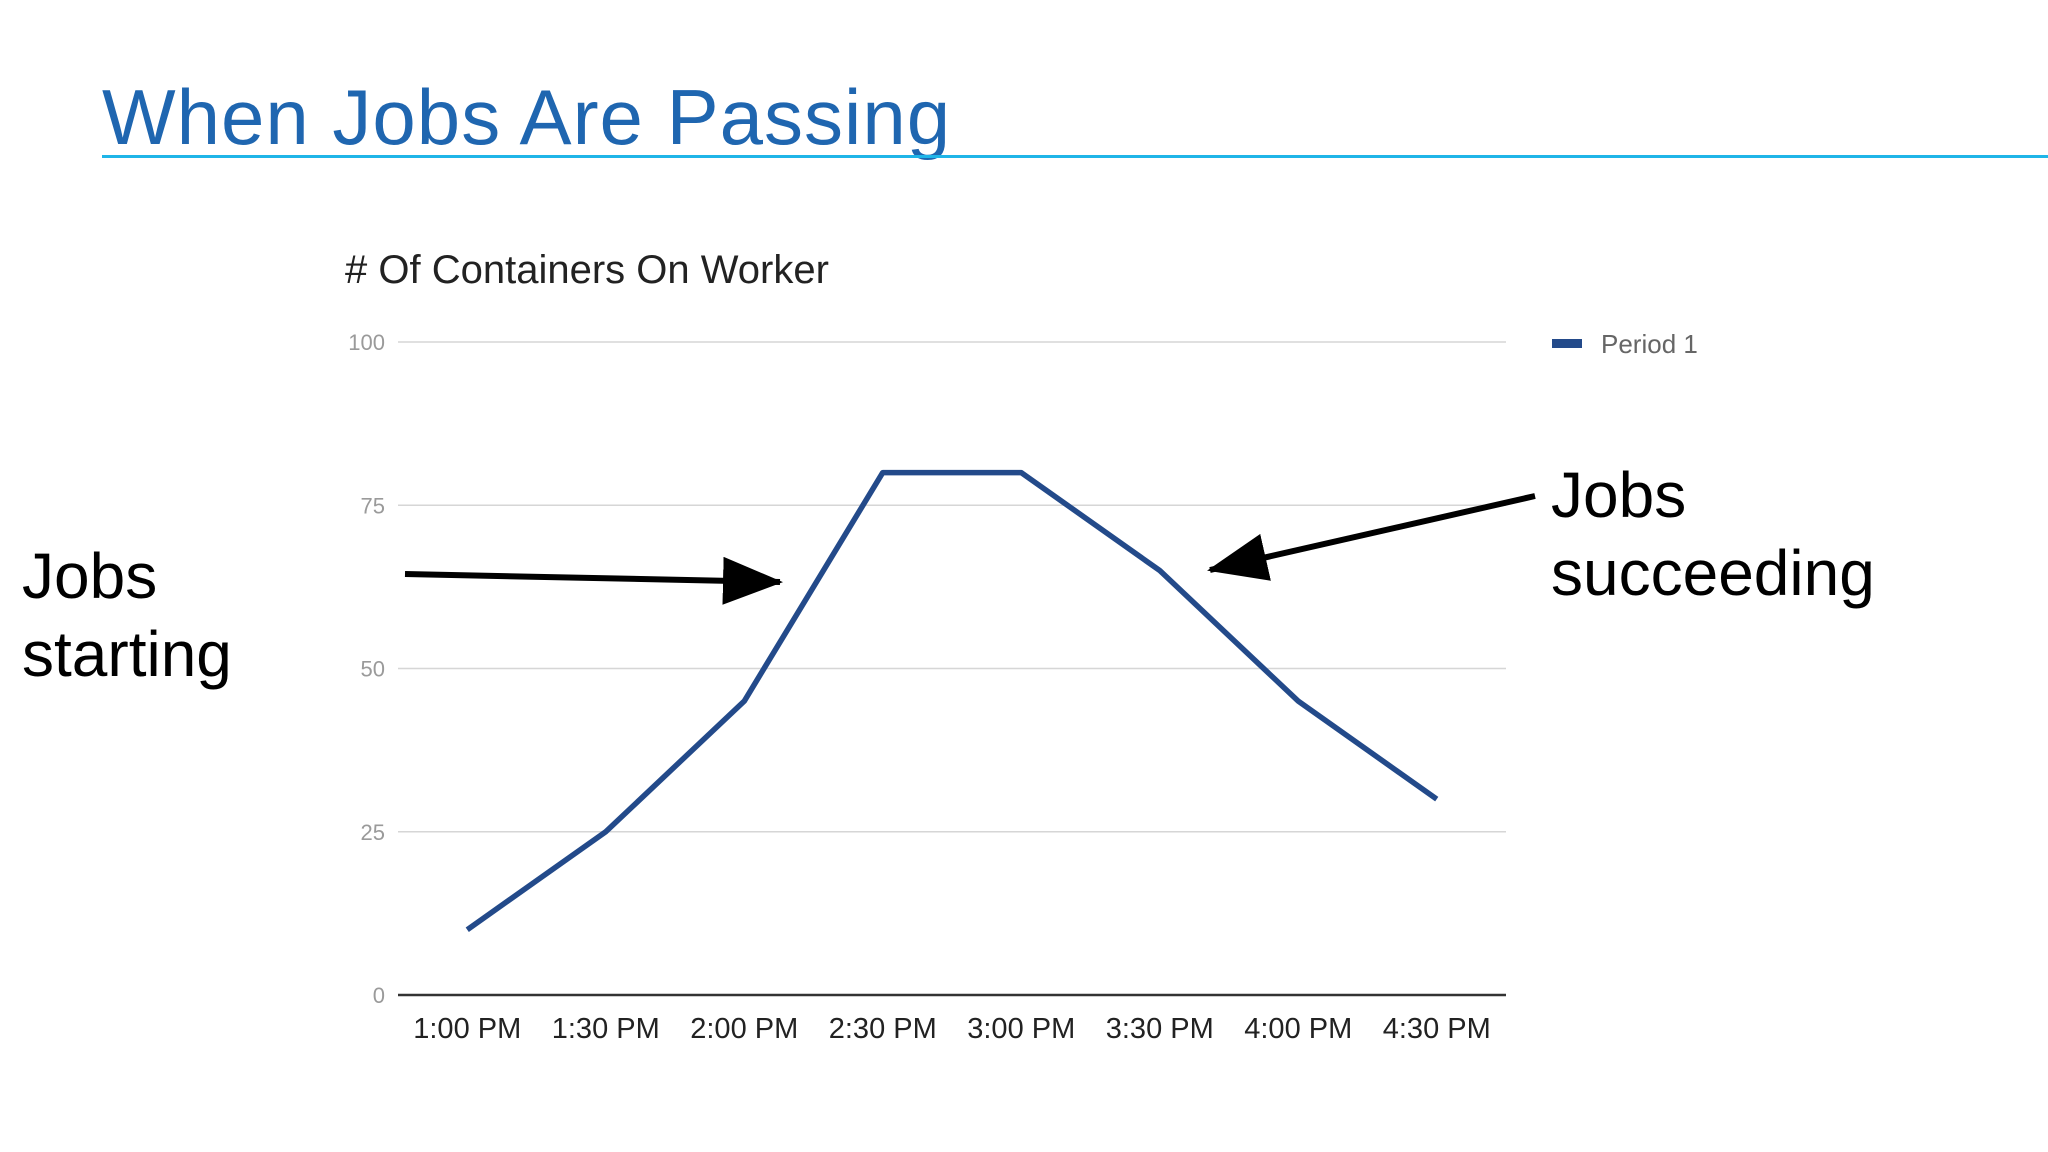 The height and width of the screenshot is (1152, 2048). What do you see at coordinates (89, 576) in the screenshot?
I see `annotation-starting-line-1: Jobs` at bounding box center [89, 576].